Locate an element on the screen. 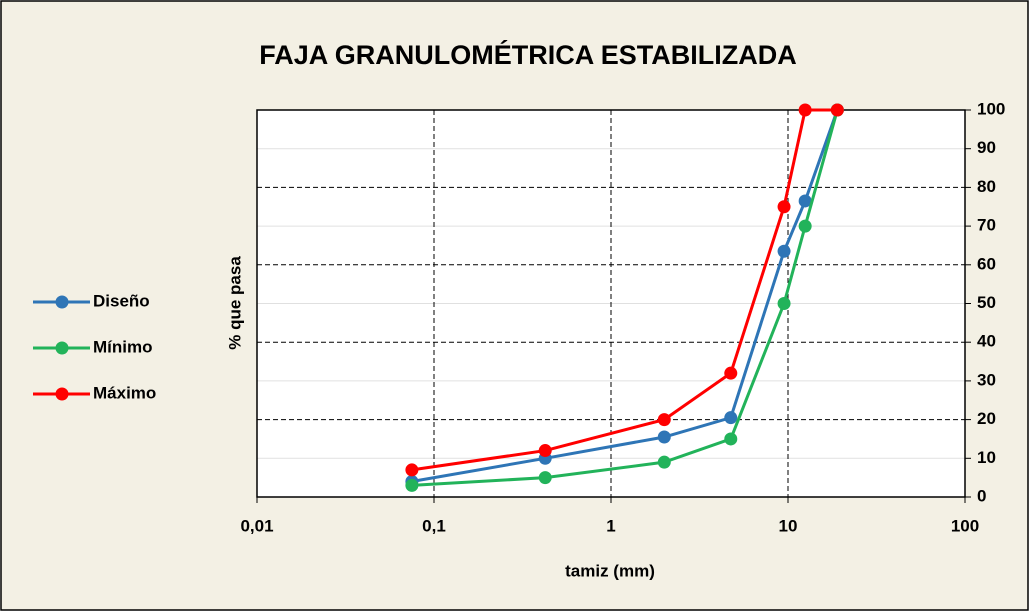  y-tick-label: 30 is located at coordinates (986, 379).